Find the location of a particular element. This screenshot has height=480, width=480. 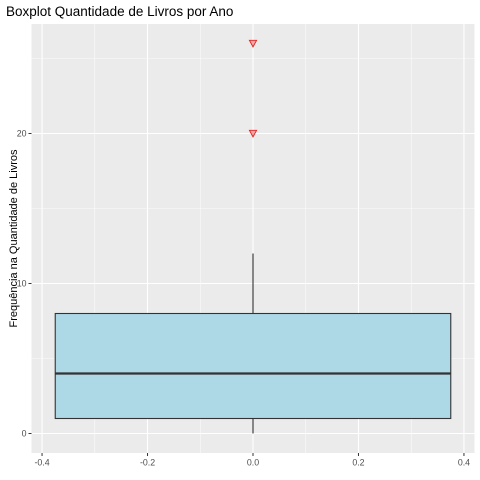

y-tick-label: 0 is located at coordinates (24, 434).